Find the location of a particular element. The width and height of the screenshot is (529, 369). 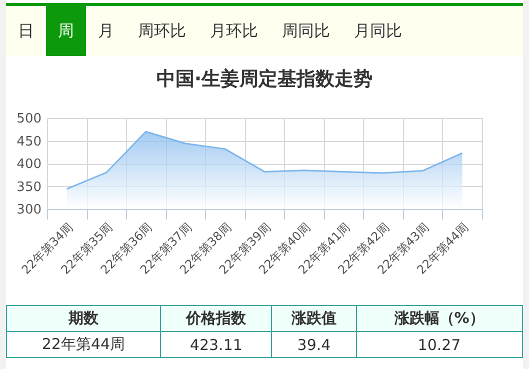

text: 月同比 is located at coordinates (378, 31).